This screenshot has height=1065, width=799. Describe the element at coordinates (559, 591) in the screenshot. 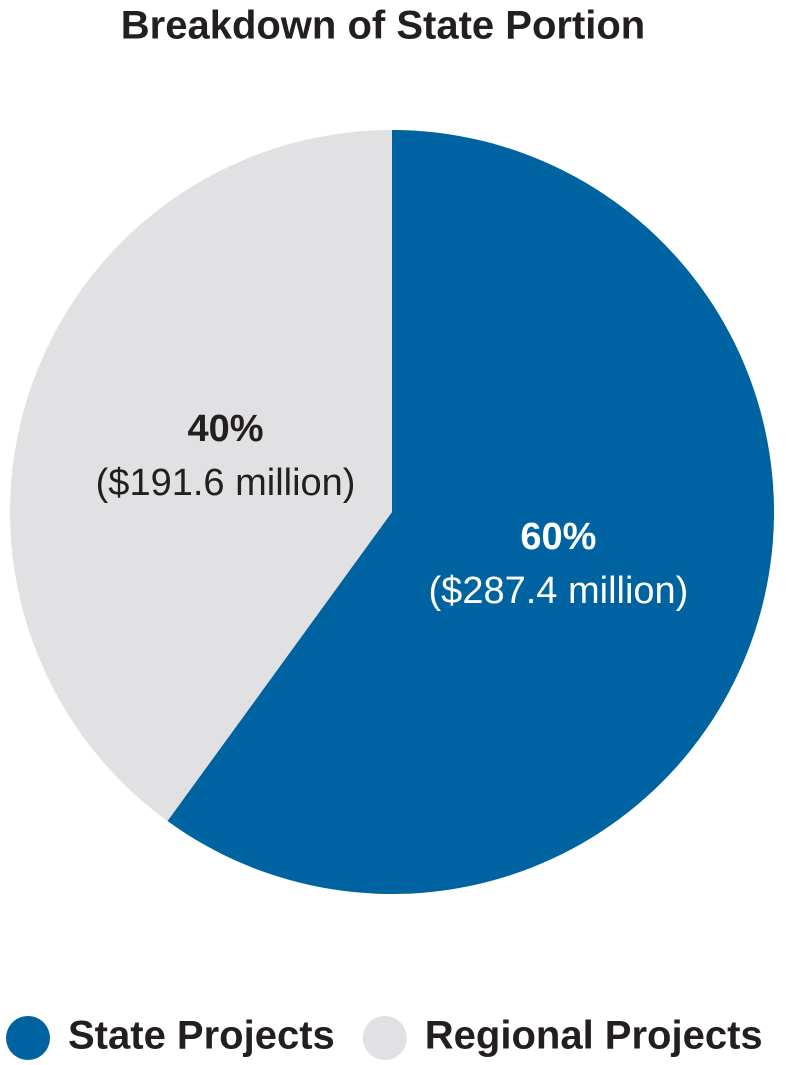

I see `slice-amount-label: ($287.4 million)` at that location.